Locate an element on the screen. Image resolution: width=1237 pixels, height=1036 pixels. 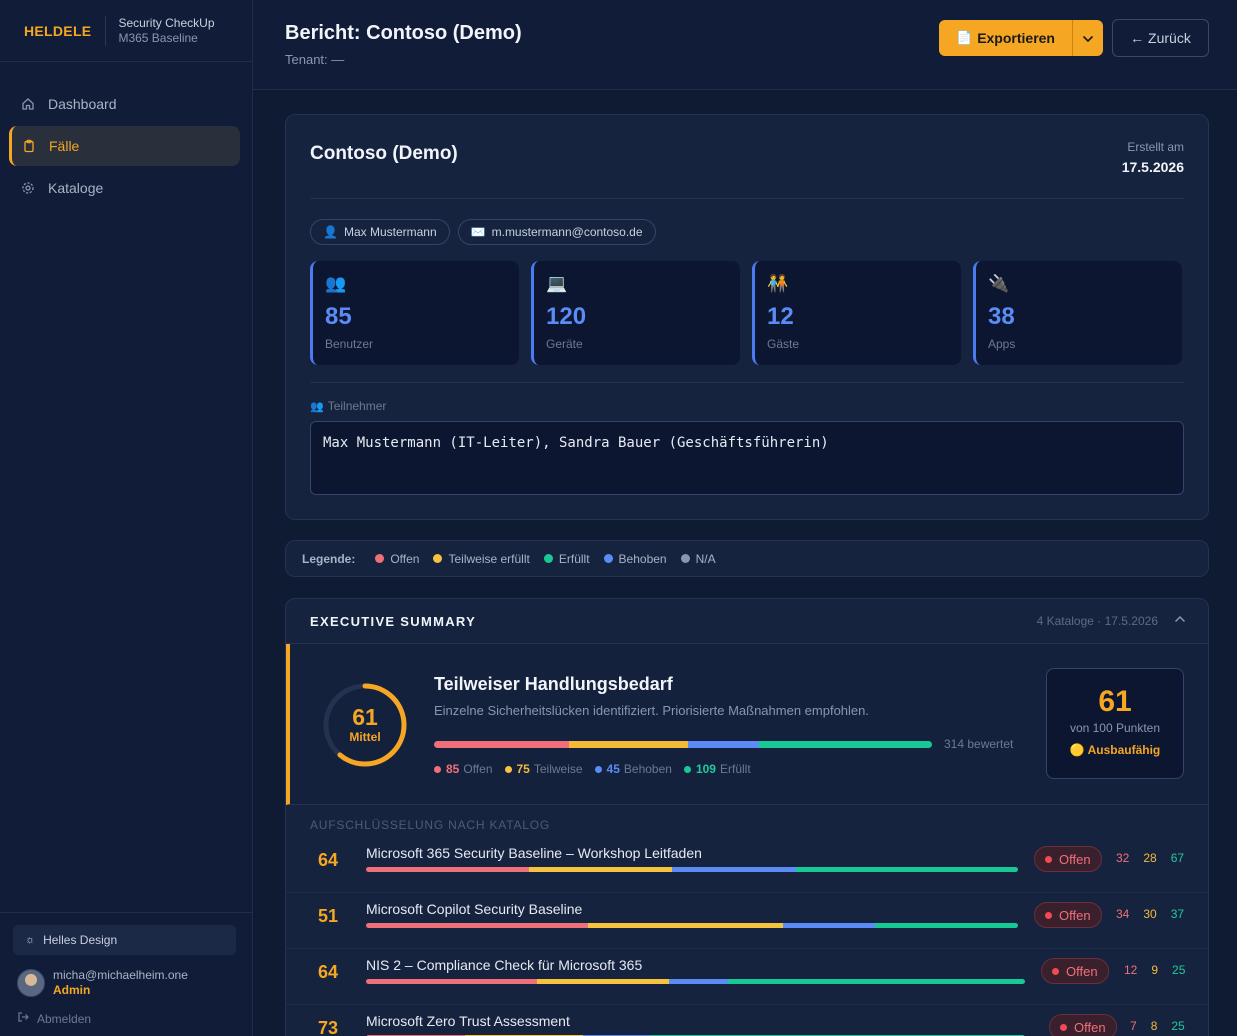
stat-label: Benutzer is located at coordinates (349, 344).